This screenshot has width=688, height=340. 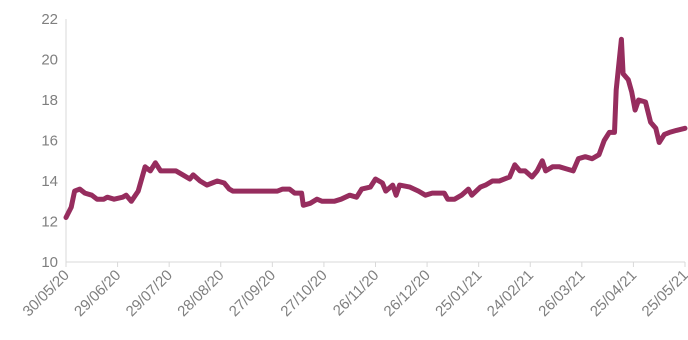 What do you see at coordinates (49, 100) in the screenshot?
I see `y-tick-label: 18` at bounding box center [49, 100].